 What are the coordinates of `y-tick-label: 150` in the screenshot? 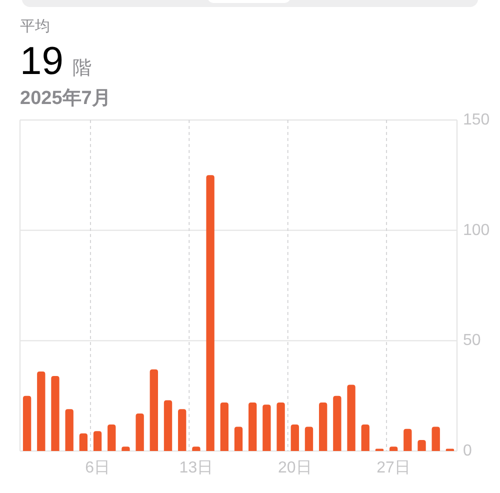 It's located at (476, 120).